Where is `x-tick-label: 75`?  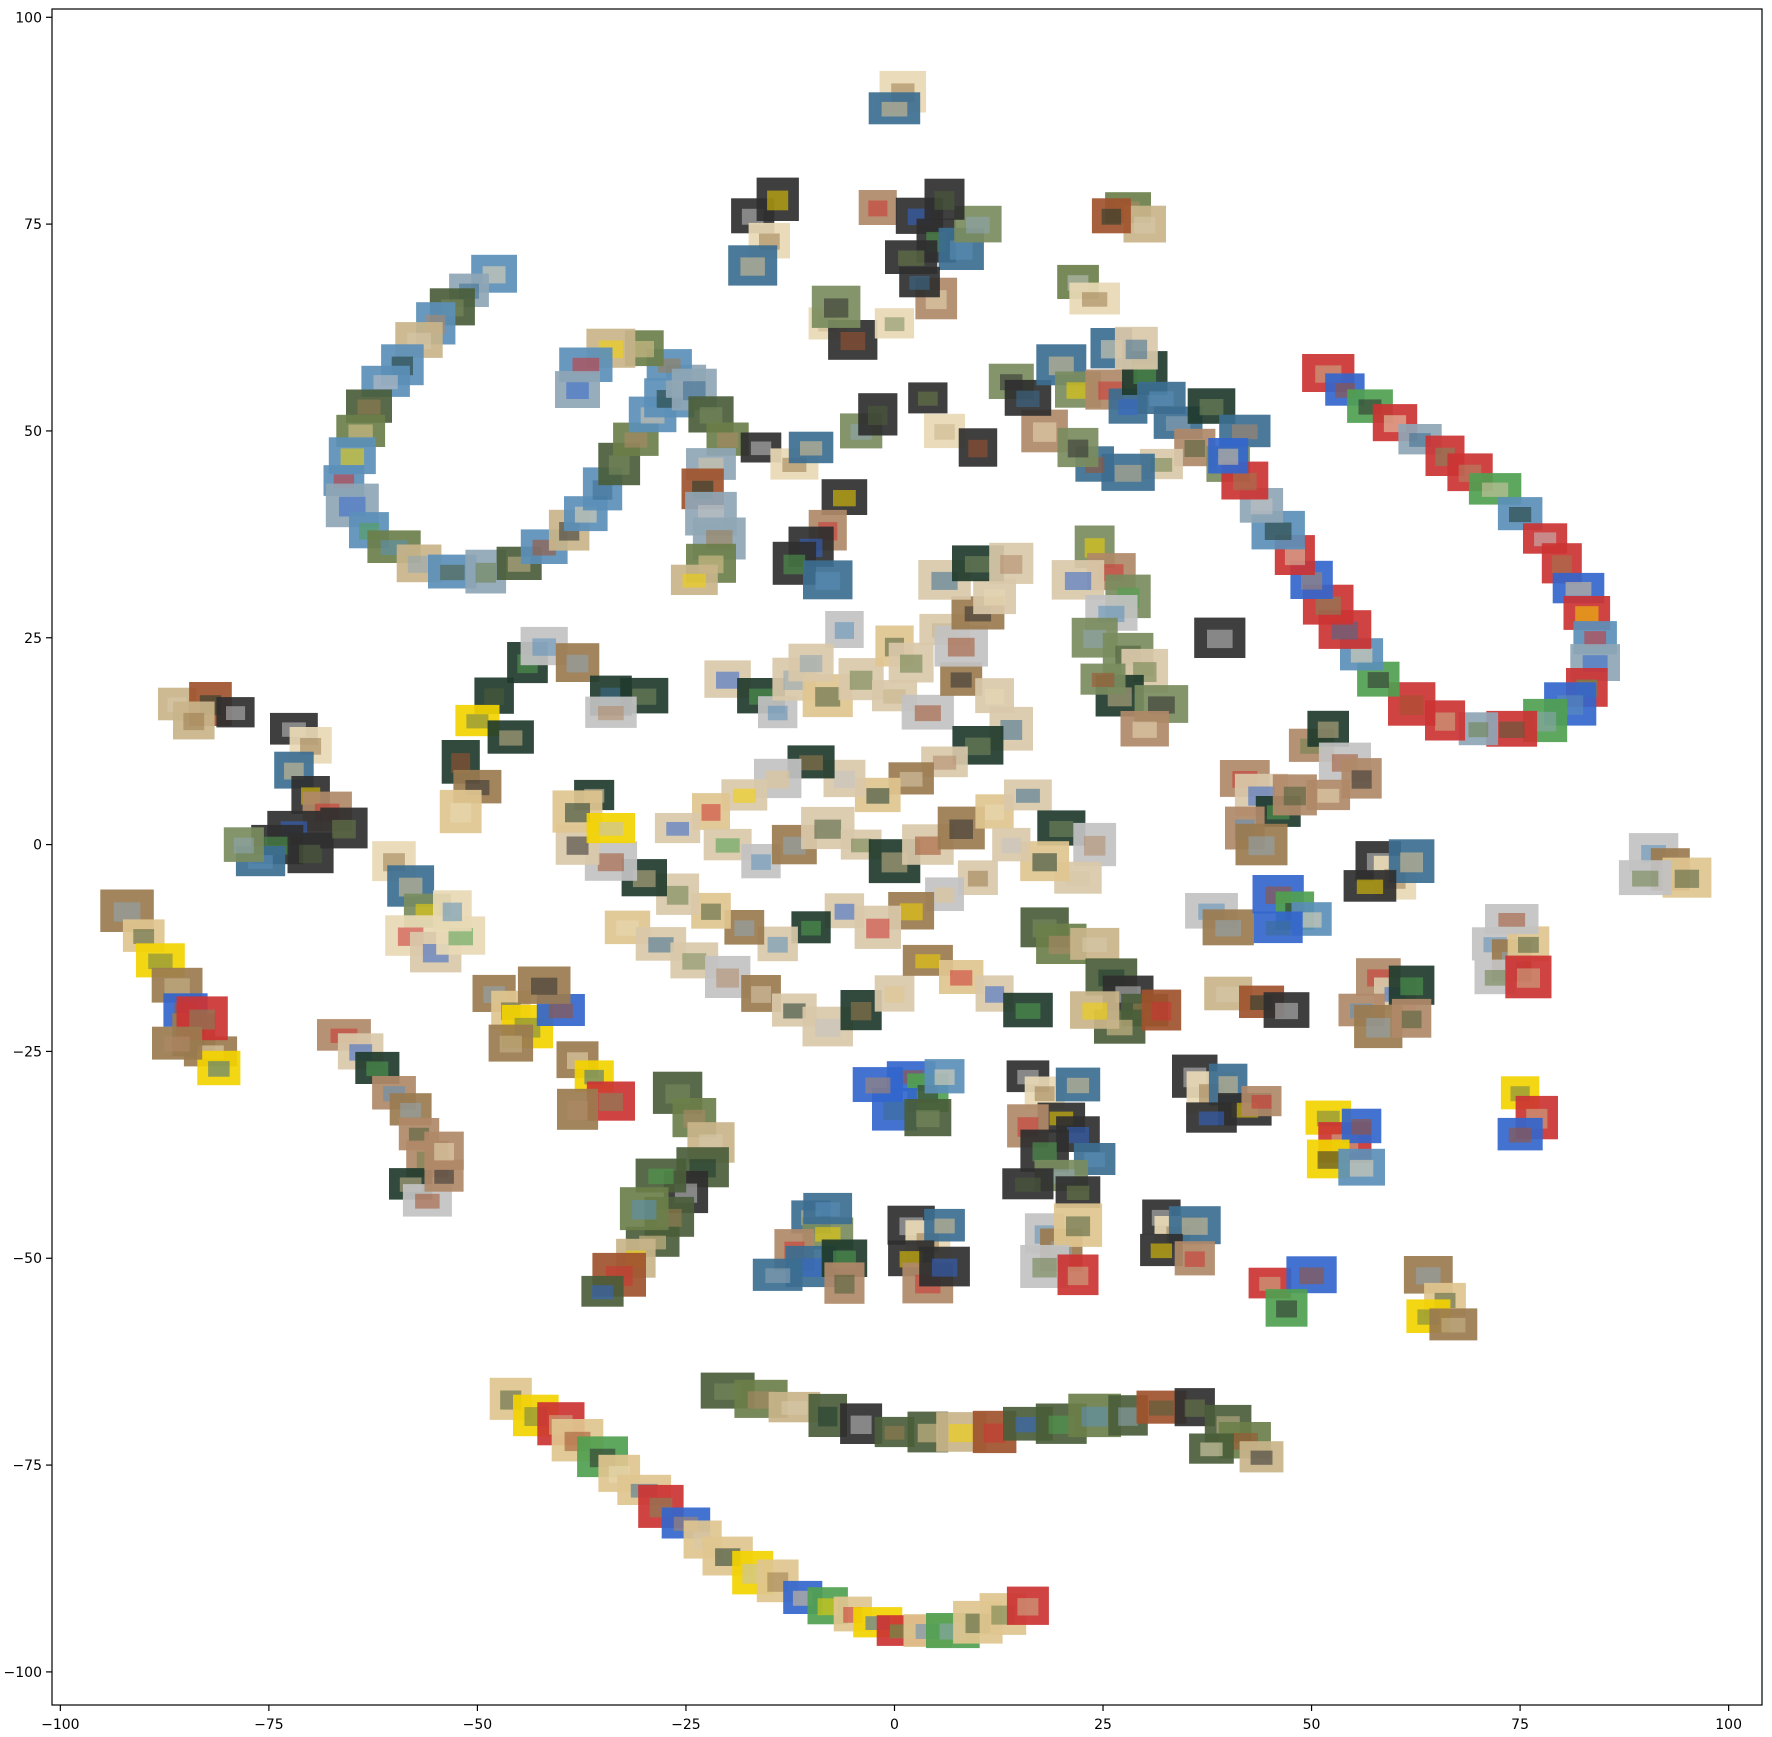
x-tick-label: 75 is located at coordinates (1520, 1725).